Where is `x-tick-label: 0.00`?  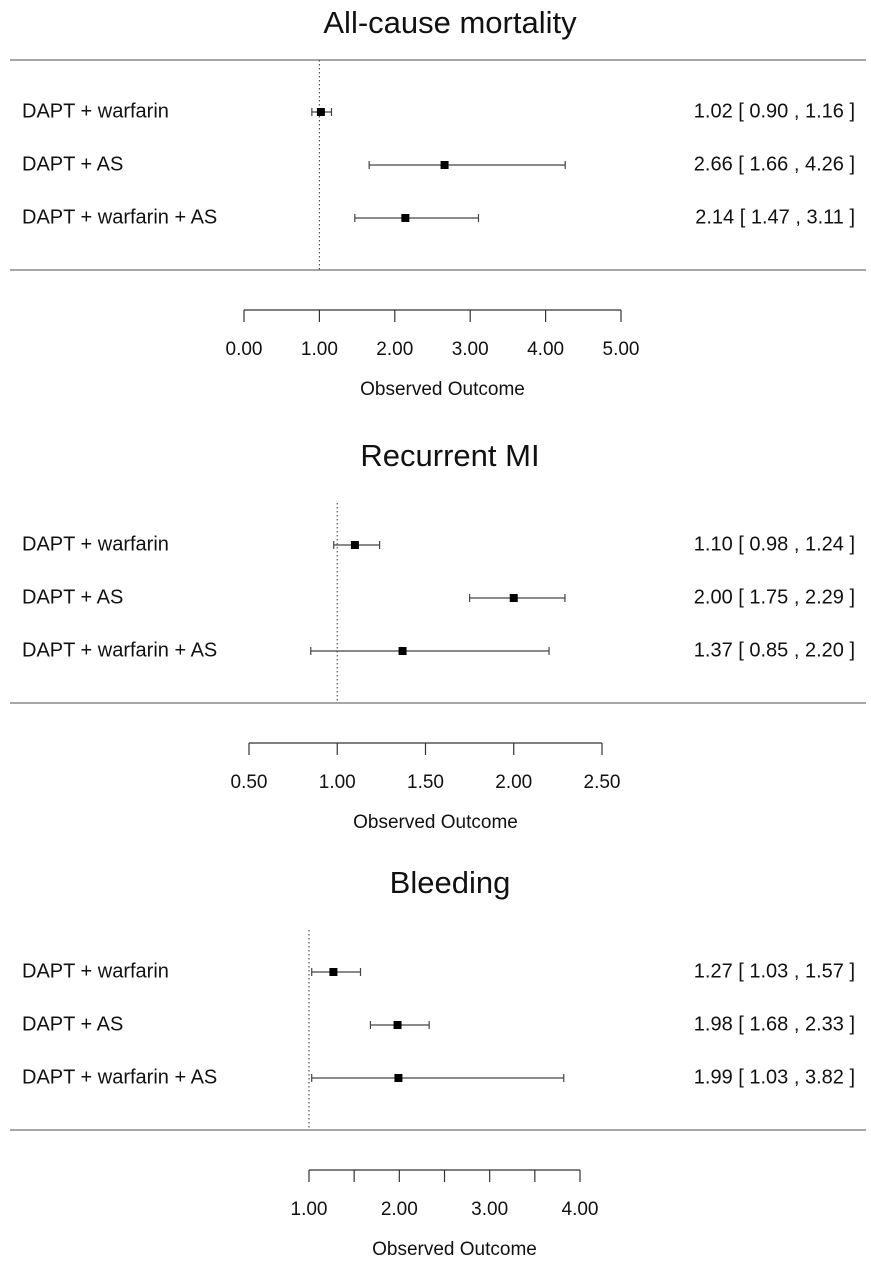 x-tick-label: 0.00 is located at coordinates (244, 349).